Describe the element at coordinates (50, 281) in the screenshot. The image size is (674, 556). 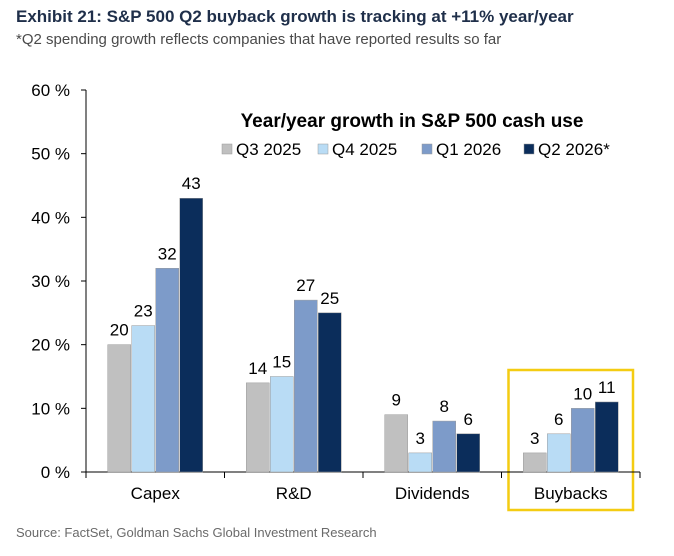
I see `y-tick-label: 30 %` at that location.